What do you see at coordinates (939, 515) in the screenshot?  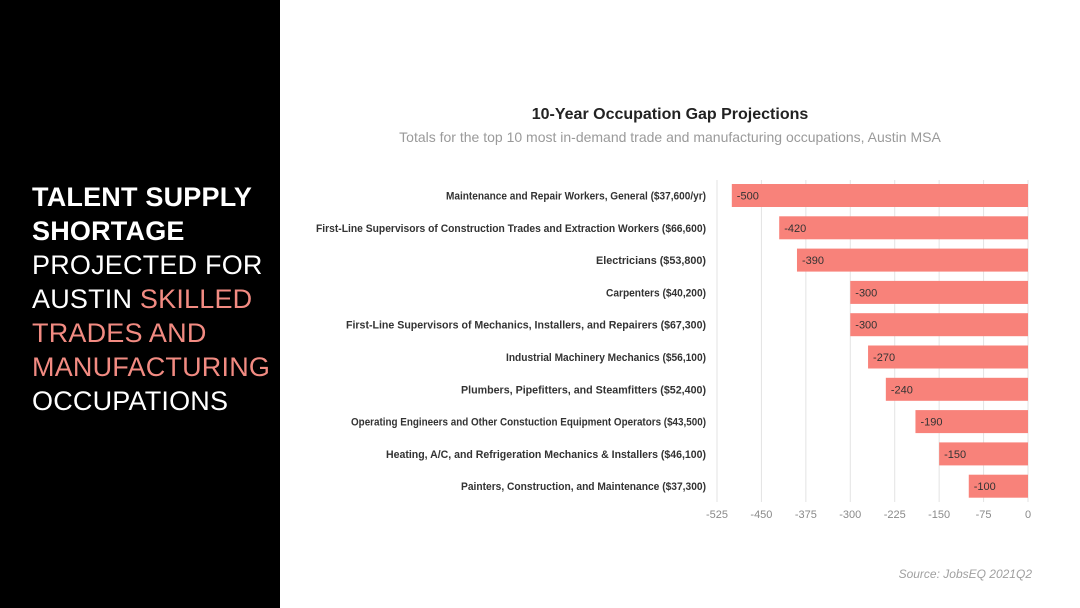 I see `x-tick-label: -150` at bounding box center [939, 515].